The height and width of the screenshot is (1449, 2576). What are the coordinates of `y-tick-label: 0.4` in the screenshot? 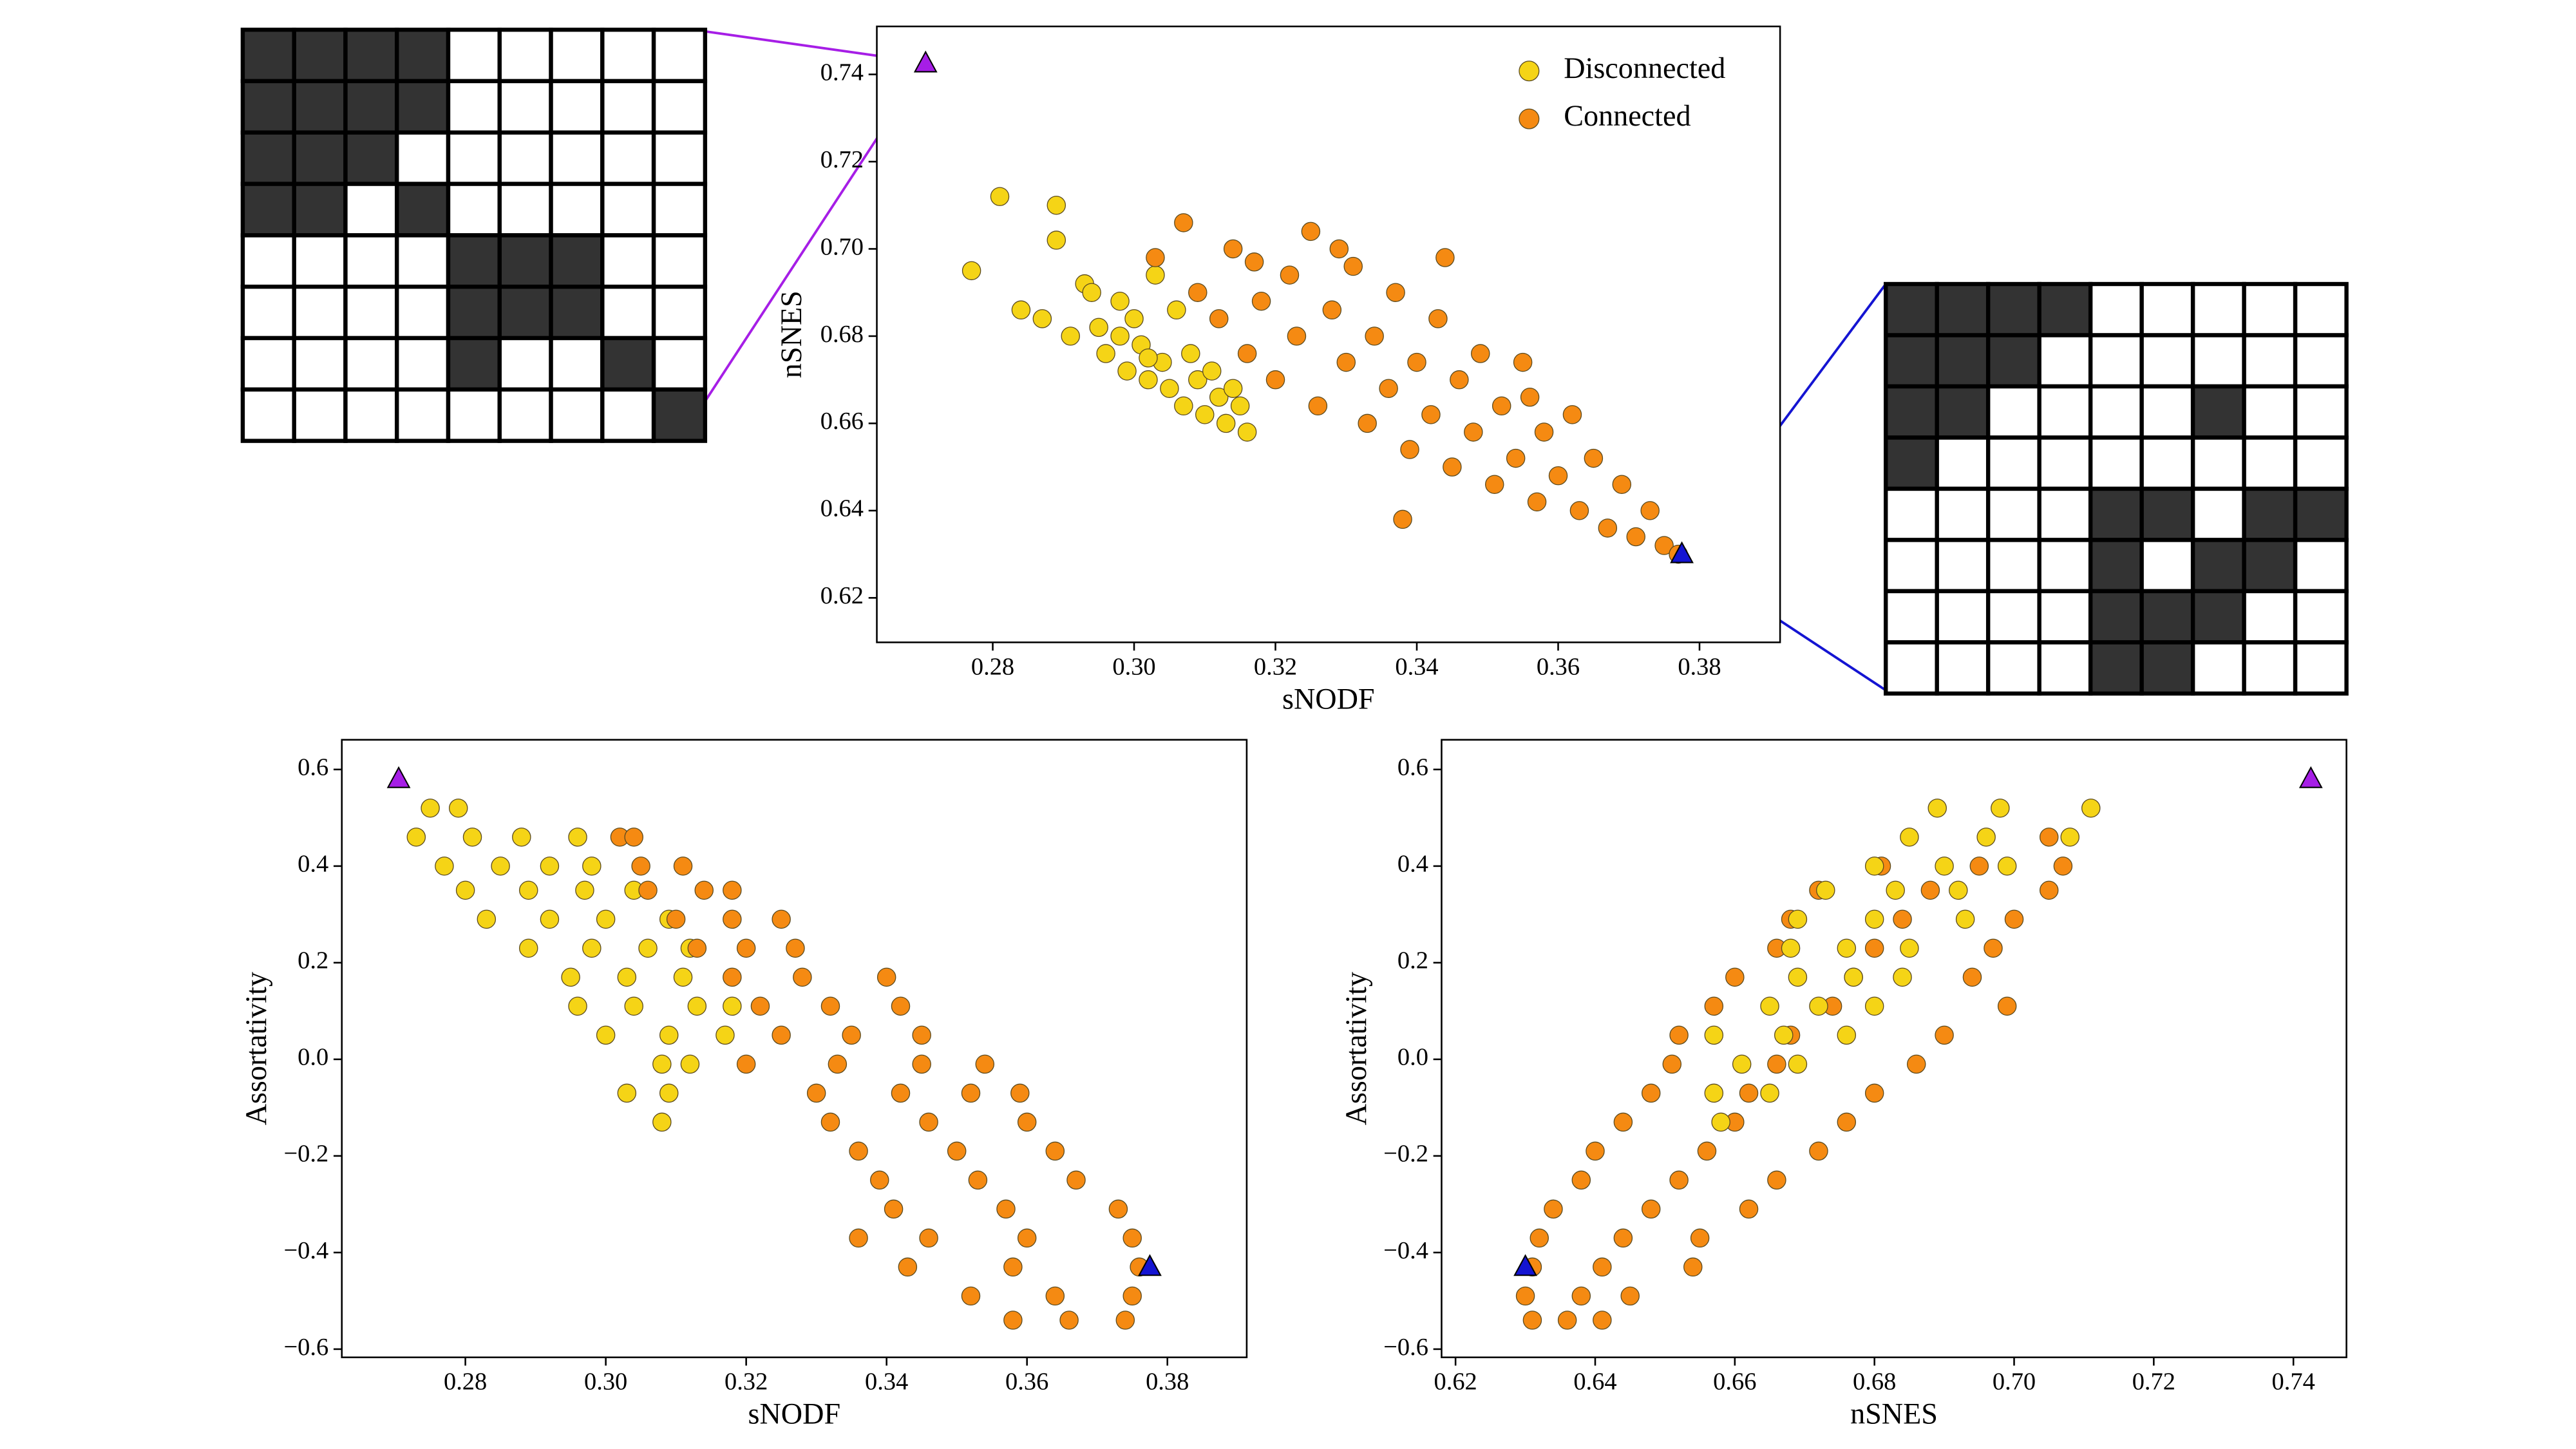 It's located at (1413, 865).